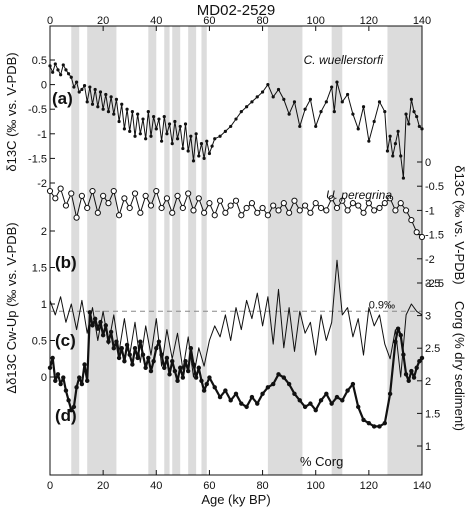 The width and height of the screenshot is (474, 516). Describe the element at coordinates (432, 414) in the screenshot. I see `y-tick-label-d-1.5: 1.5` at that location.